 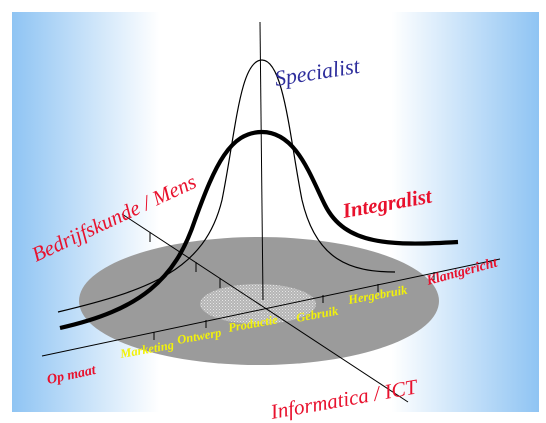 What do you see at coordinates (261, 161) in the screenshot?
I see `vertical-axis` at bounding box center [261, 161].